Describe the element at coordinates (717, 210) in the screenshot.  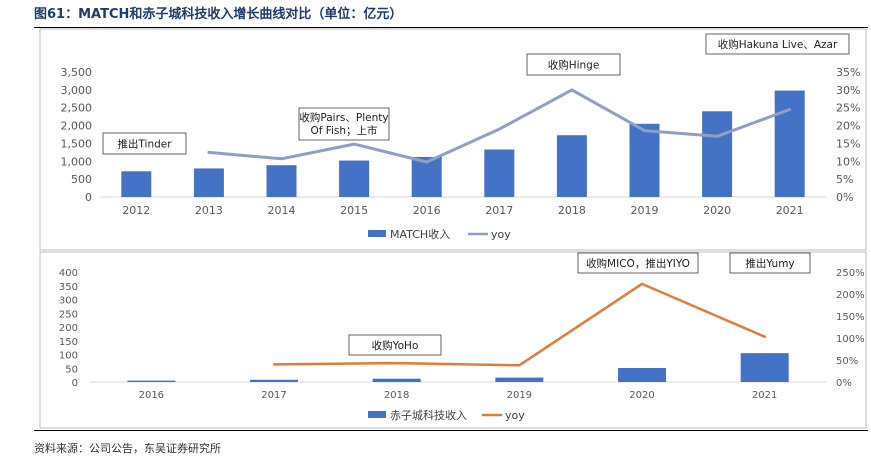
I see `match-x-tick-label: 2020` at that location.